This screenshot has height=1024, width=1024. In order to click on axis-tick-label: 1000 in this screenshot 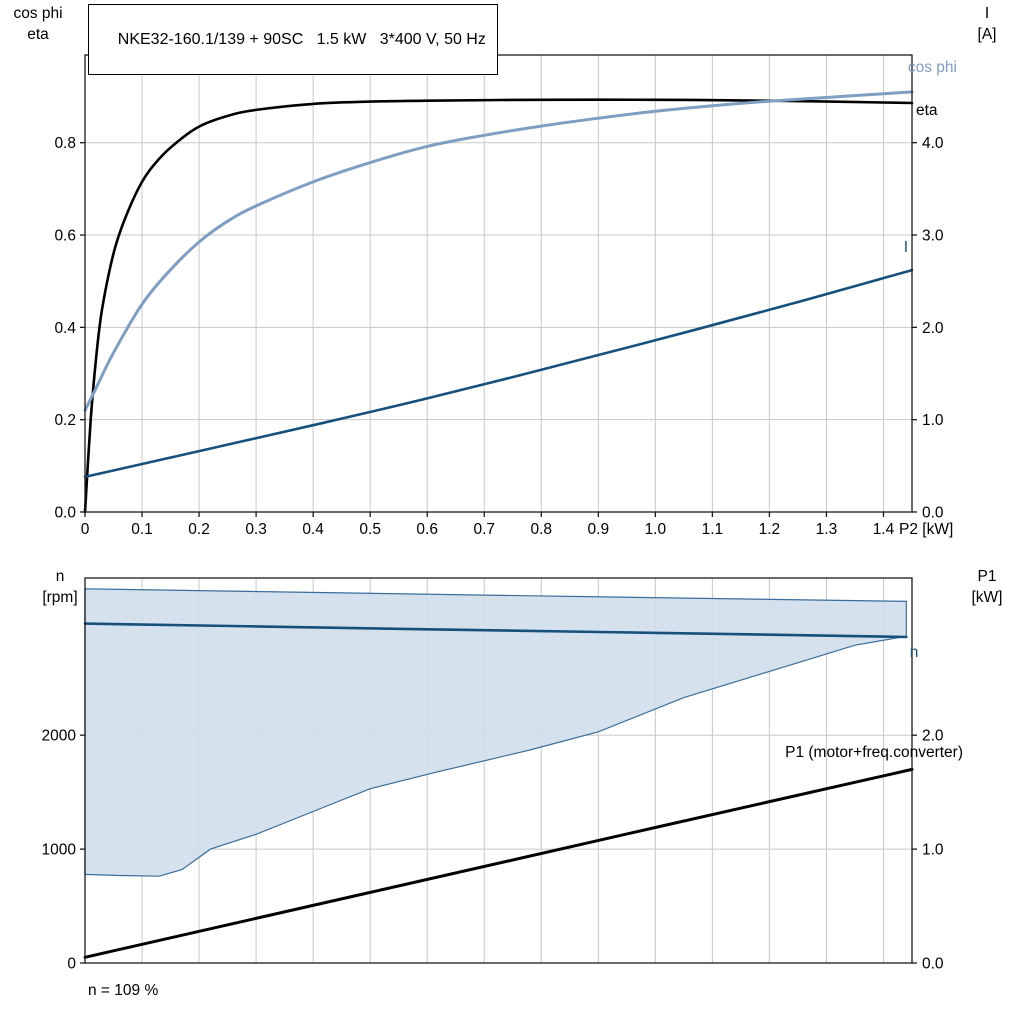, I will do `click(59, 850)`.